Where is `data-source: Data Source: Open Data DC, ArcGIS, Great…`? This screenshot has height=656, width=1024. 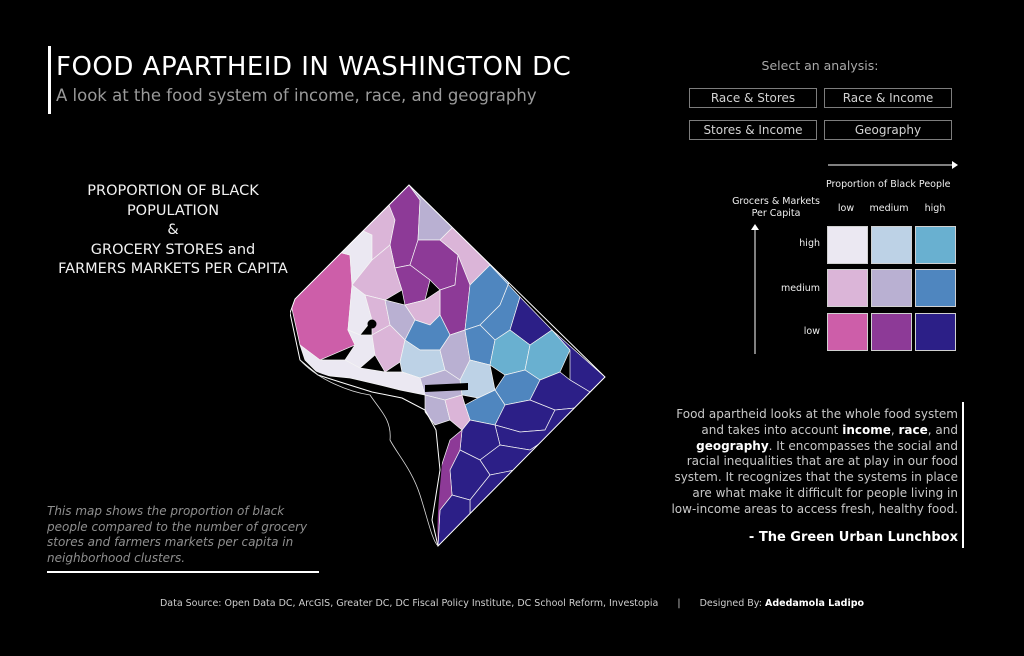 data-source: Data Source: Open Data DC, ArcGIS, Great… is located at coordinates (409, 603).